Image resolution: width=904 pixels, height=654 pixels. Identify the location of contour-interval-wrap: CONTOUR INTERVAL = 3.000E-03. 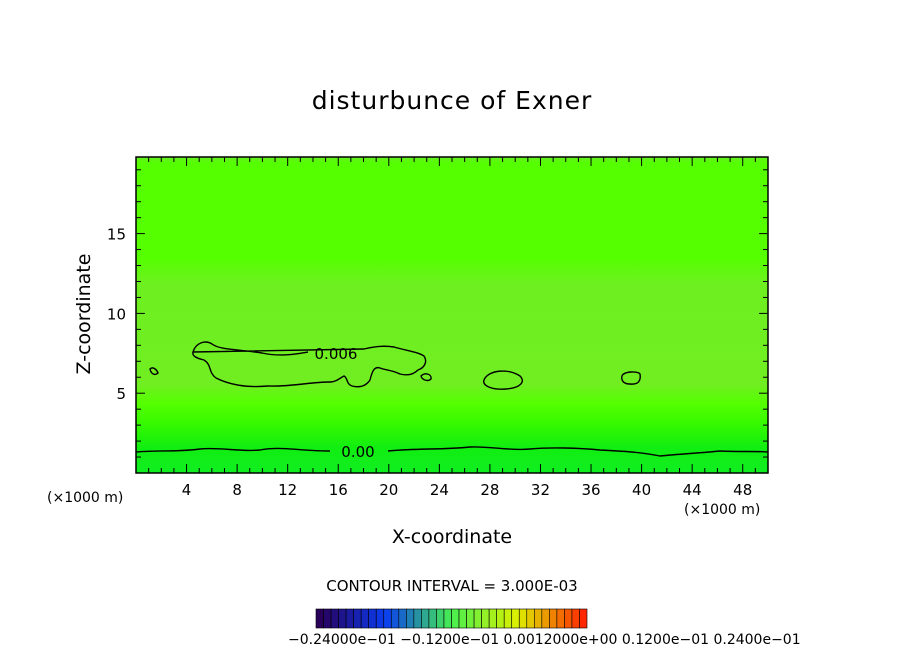
(452, 586).